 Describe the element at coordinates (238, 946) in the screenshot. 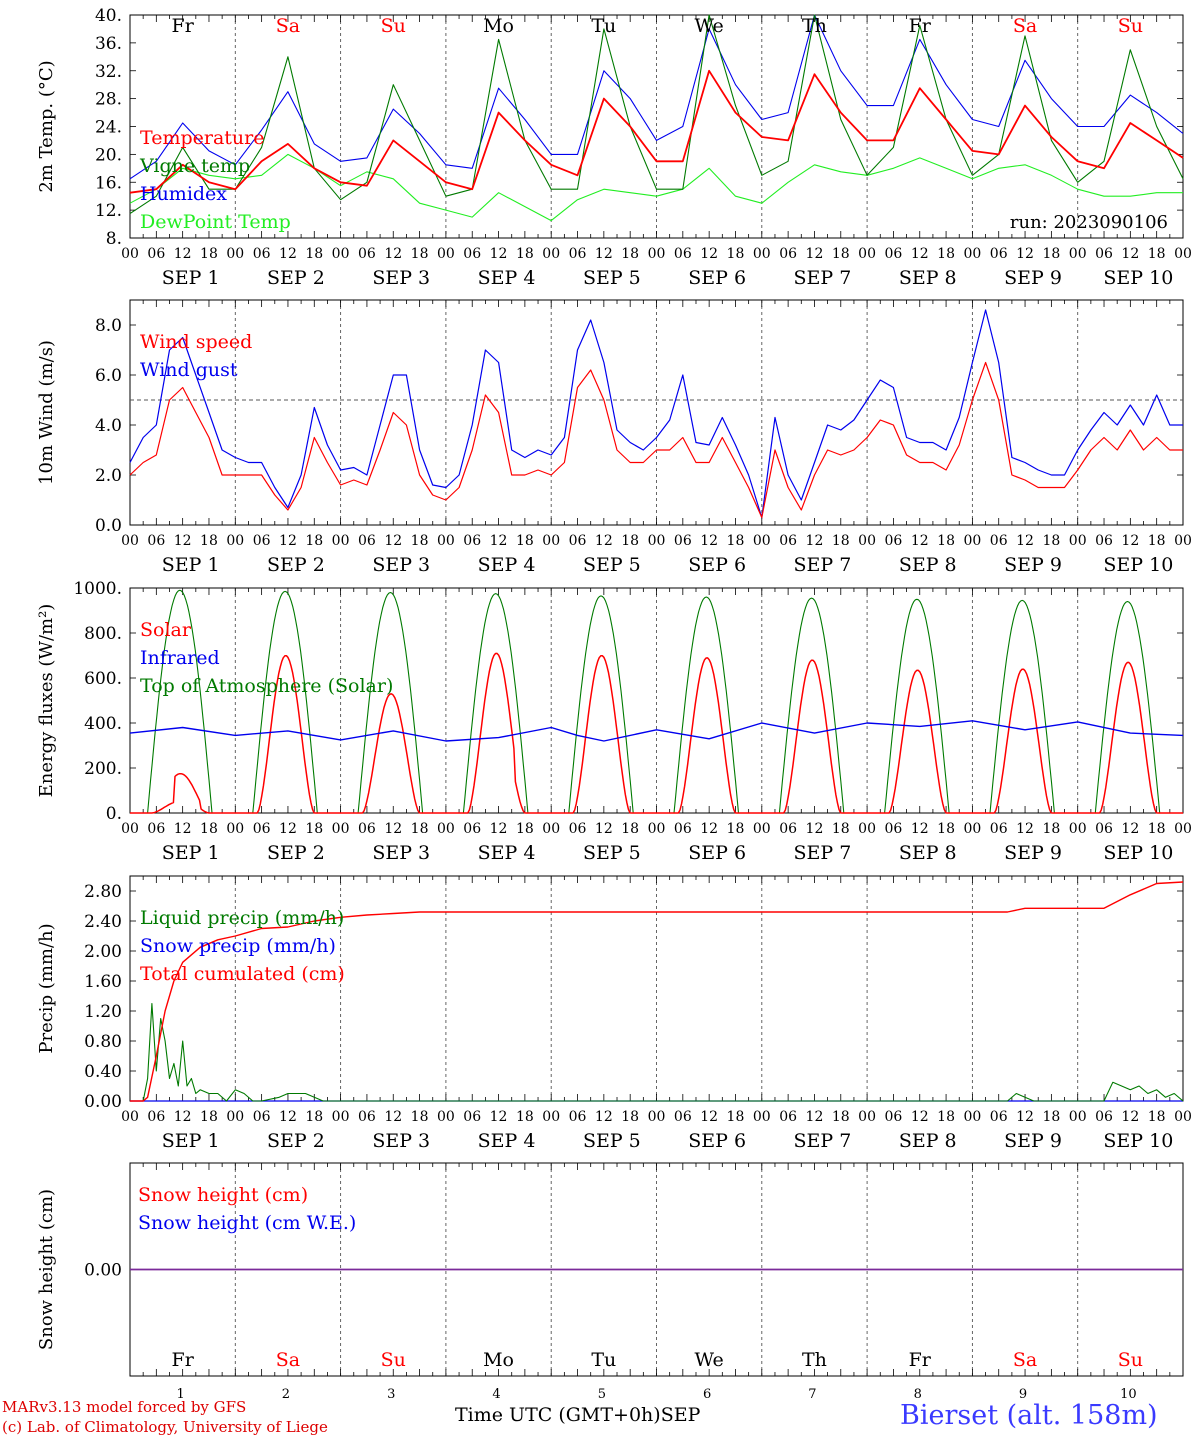

I see `legend-entry: Snow precip (mm/h)` at that location.